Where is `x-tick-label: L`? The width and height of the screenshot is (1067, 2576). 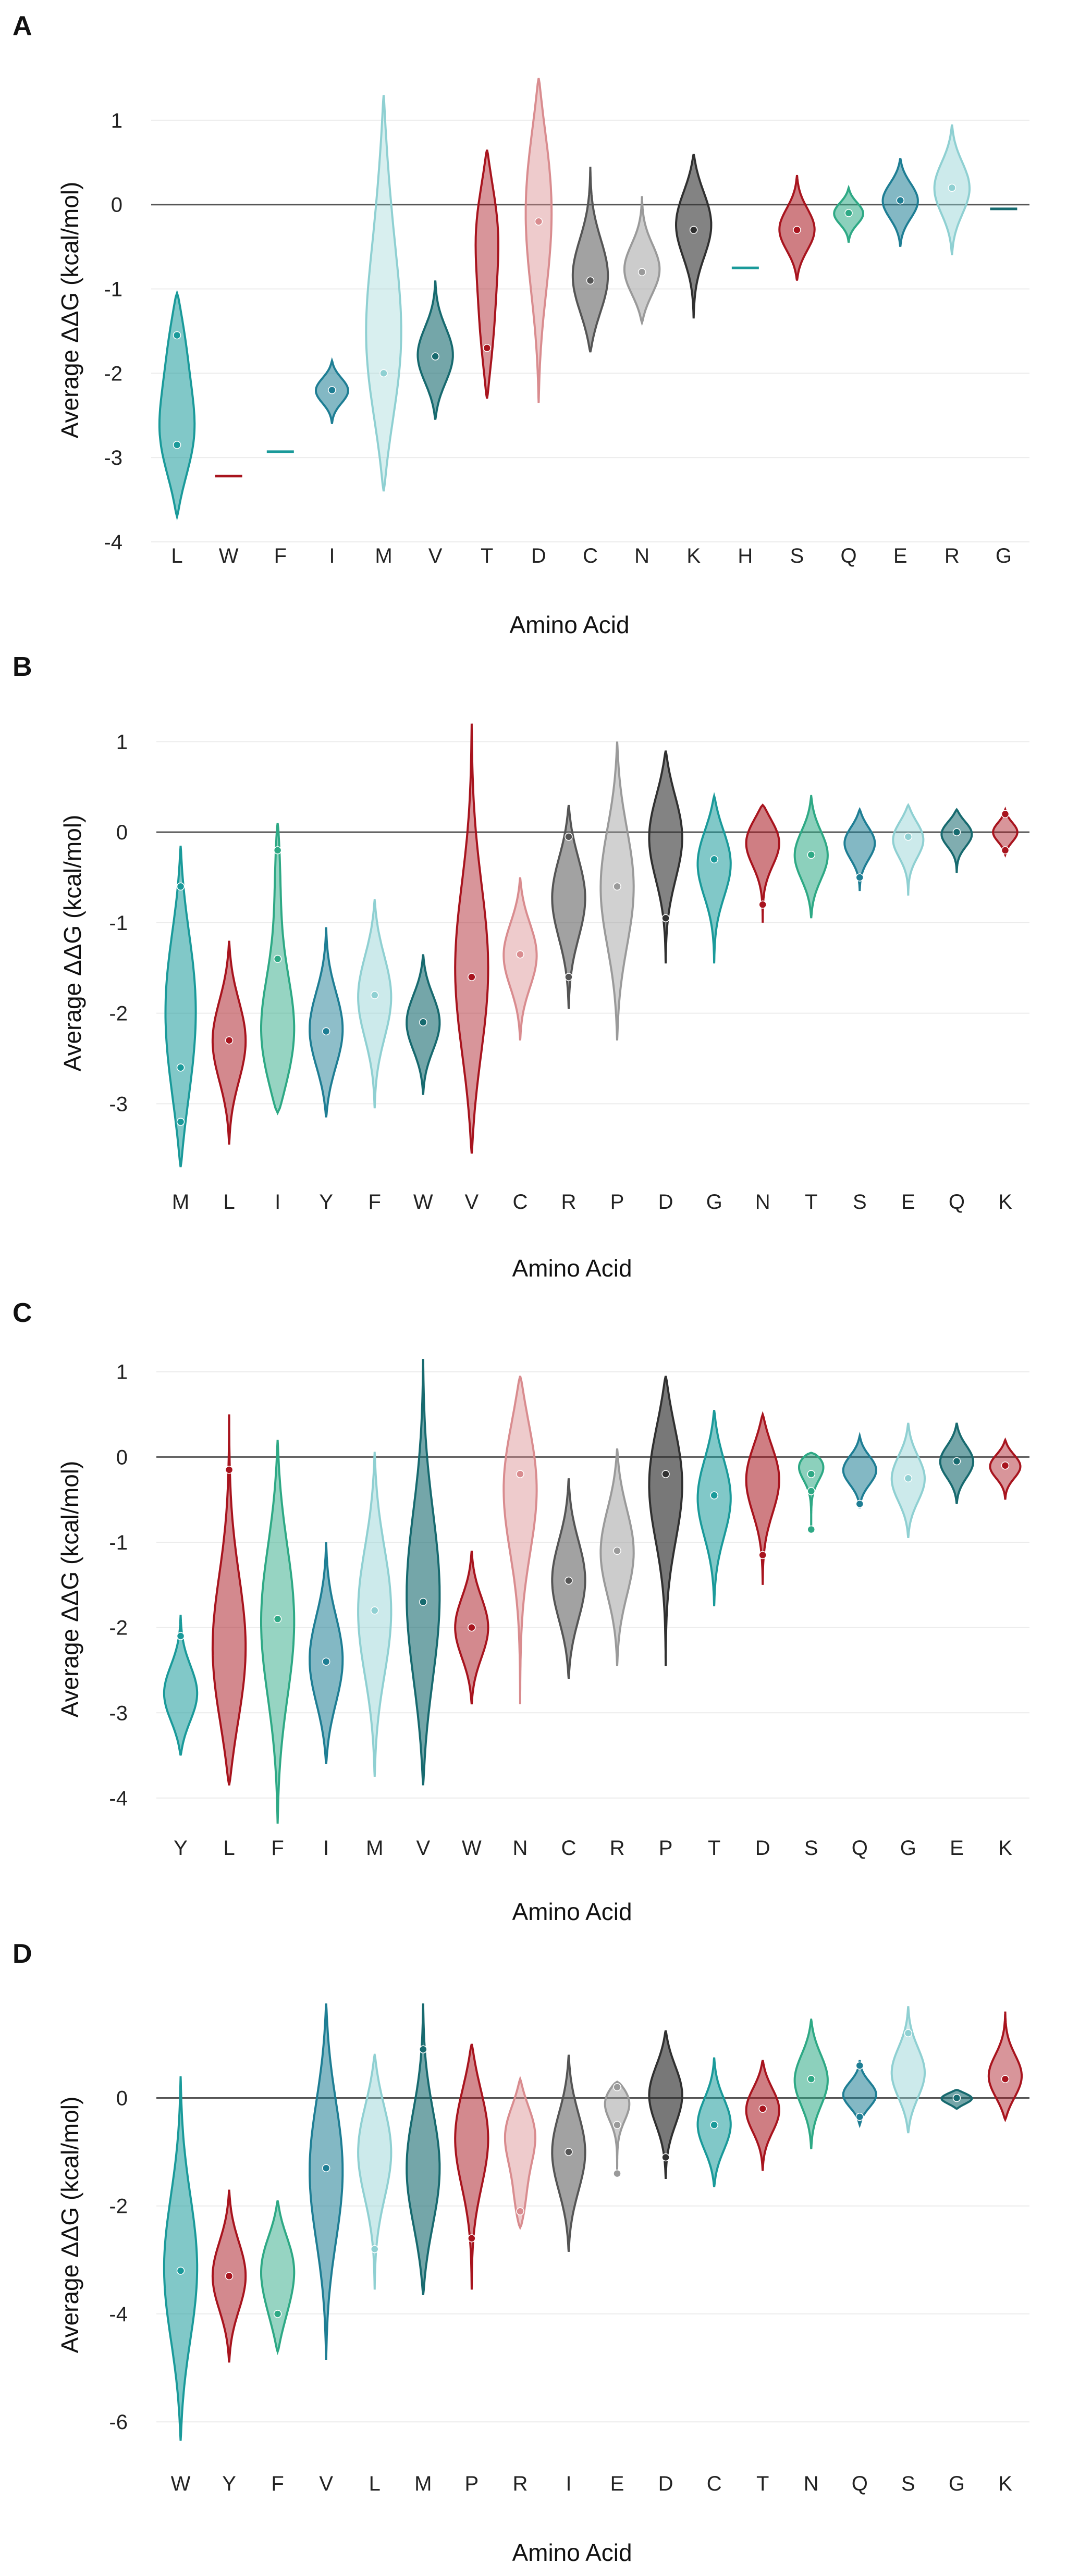 x-tick-label: L is located at coordinates (229, 1848).